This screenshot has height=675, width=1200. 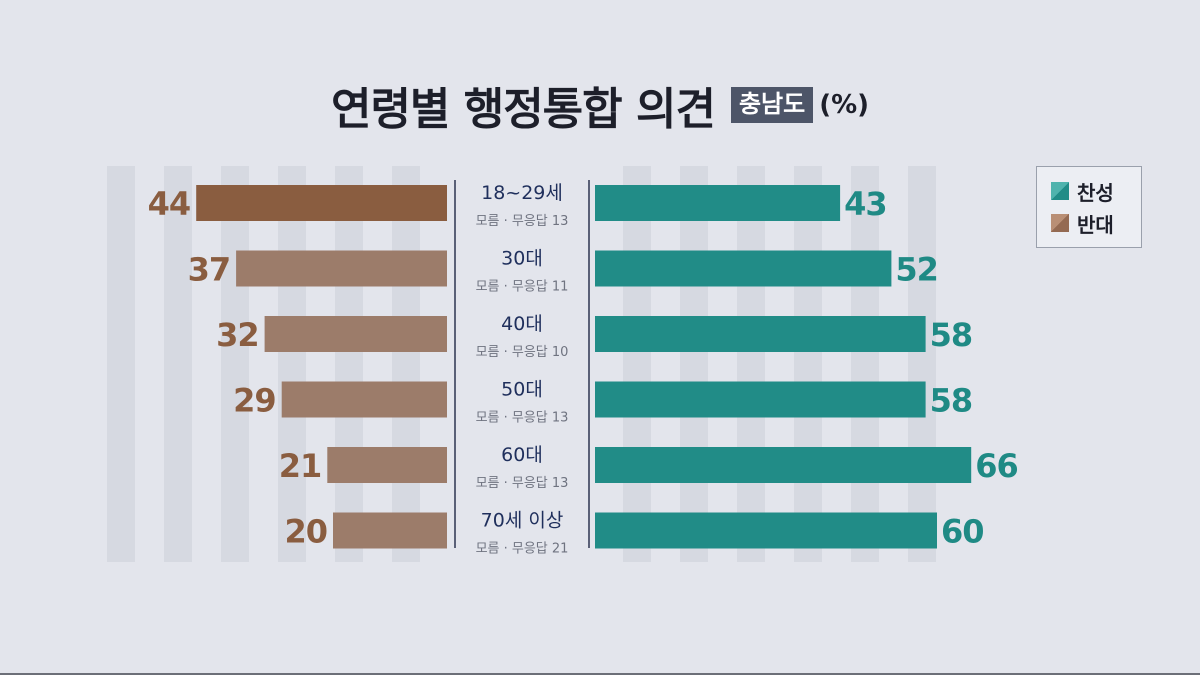 What do you see at coordinates (865, 204) in the screenshot?
I see `value-label-support: 43` at bounding box center [865, 204].